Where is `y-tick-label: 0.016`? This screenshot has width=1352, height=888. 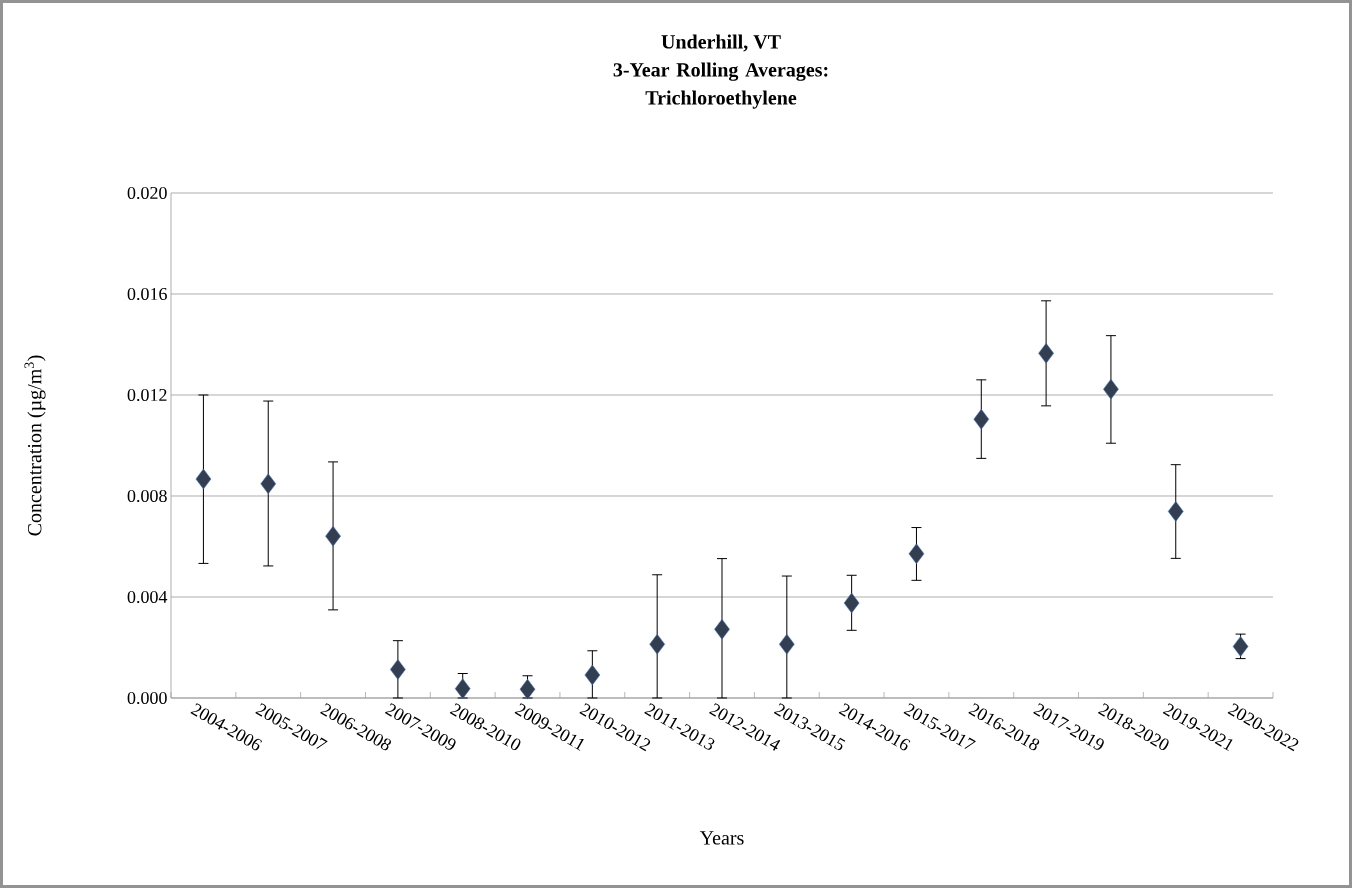
y-tick-label: 0.016 is located at coordinates (147, 294).